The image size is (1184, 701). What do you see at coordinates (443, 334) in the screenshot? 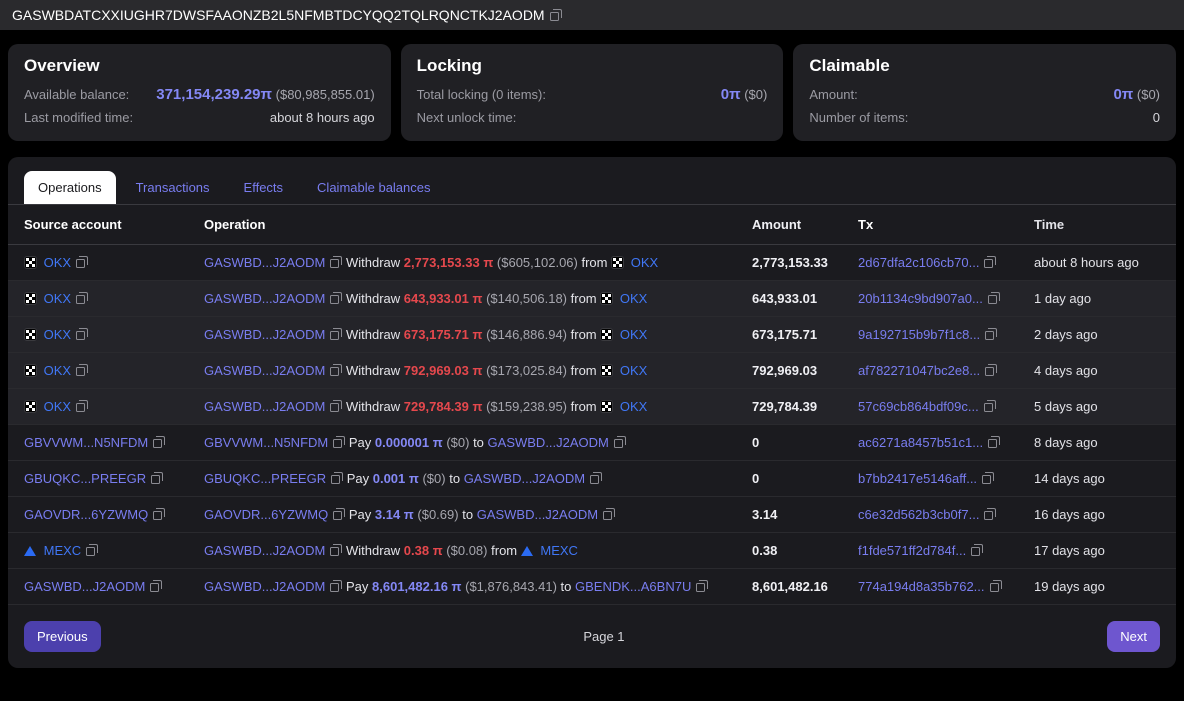
I see `operation-amount: 673,175.71 π` at bounding box center [443, 334].